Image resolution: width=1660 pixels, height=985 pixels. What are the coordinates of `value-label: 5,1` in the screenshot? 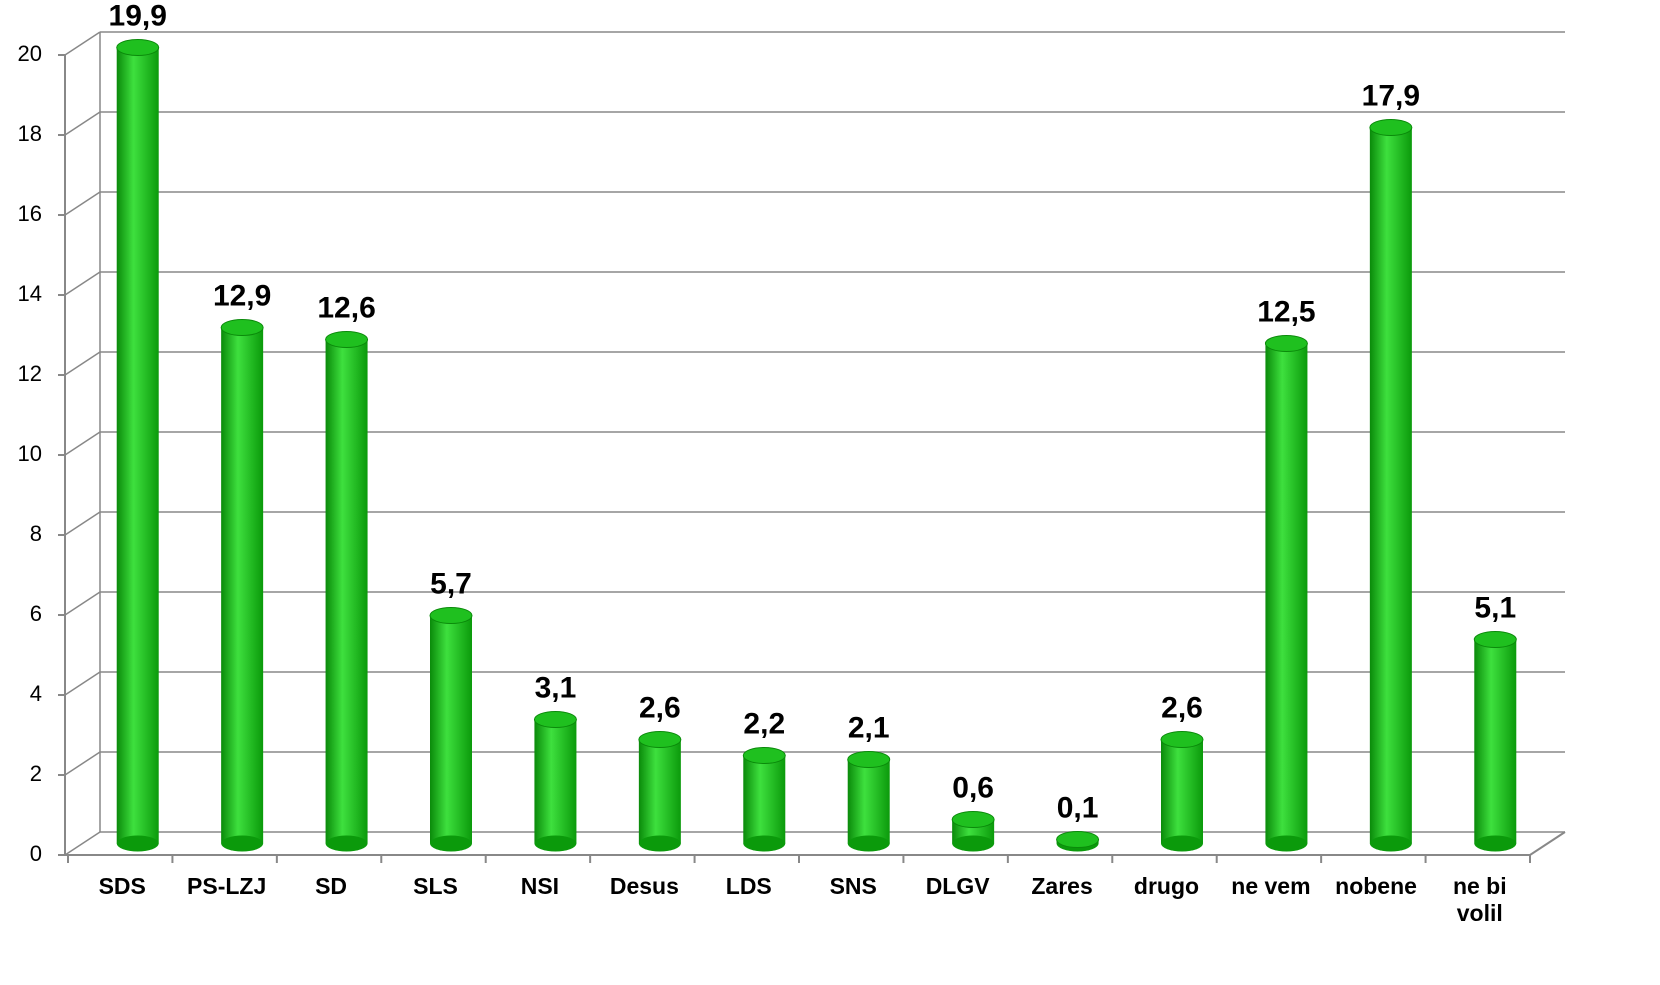 It's located at (1495, 607).